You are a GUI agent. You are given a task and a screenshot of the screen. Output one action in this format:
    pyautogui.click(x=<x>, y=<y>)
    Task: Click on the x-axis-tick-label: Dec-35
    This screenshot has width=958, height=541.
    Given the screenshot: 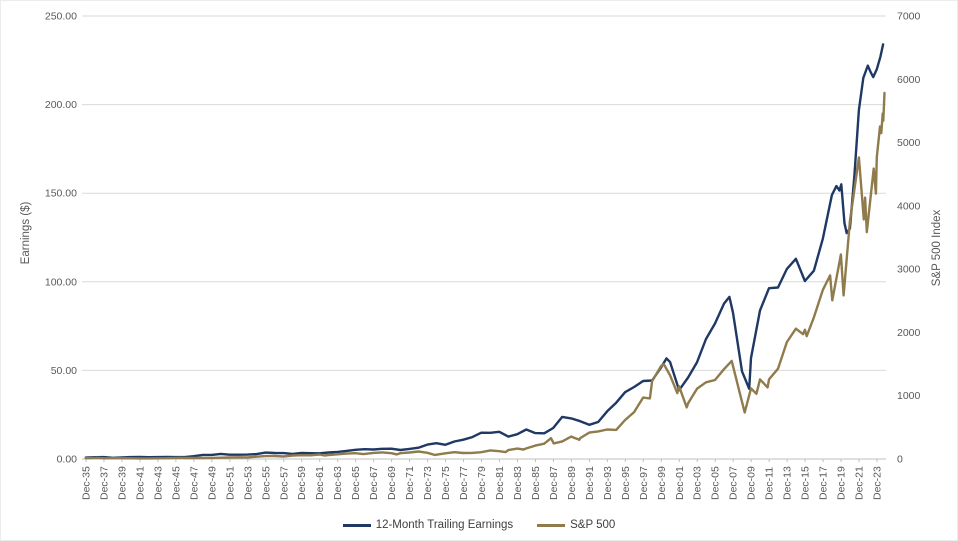 What is the action you would take?
    pyautogui.click(x=87, y=483)
    